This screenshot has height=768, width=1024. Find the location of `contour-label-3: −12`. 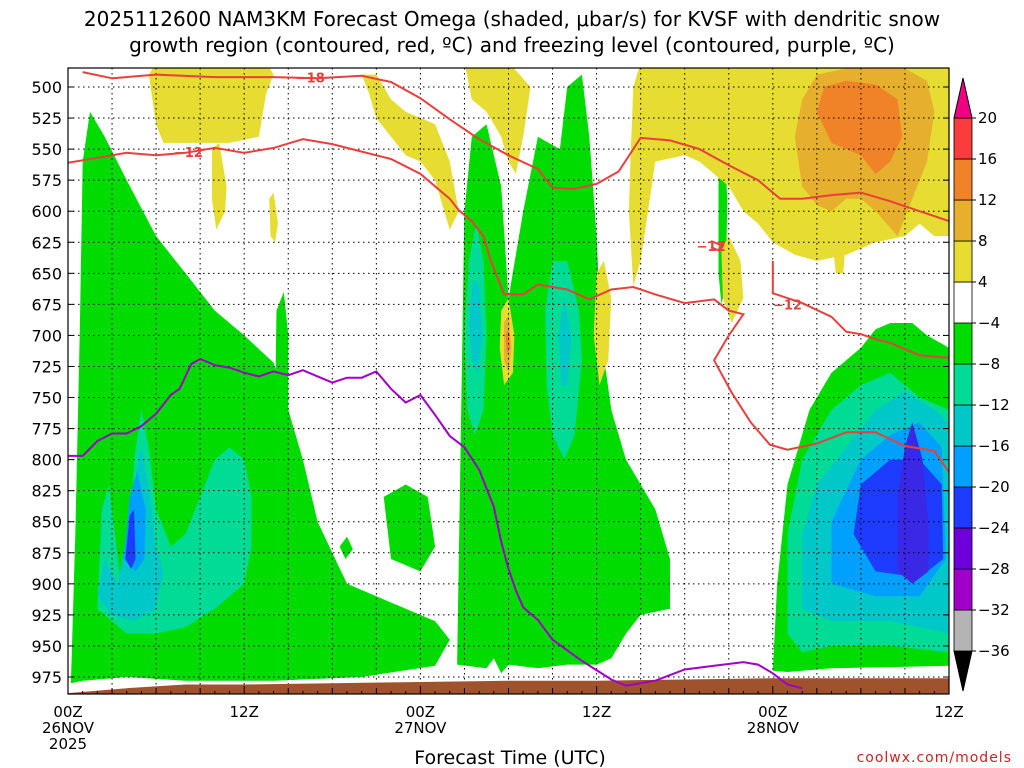

contour-label-3: −12 is located at coordinates (711, 247).